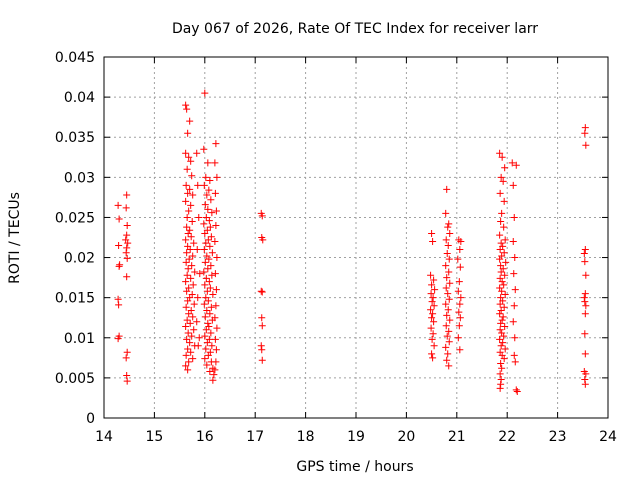 This screenshot has width=640, height=480. Describe the element at coordinates (356, 437) in the screenshot. I see `x-tick-label: 19` at that location.